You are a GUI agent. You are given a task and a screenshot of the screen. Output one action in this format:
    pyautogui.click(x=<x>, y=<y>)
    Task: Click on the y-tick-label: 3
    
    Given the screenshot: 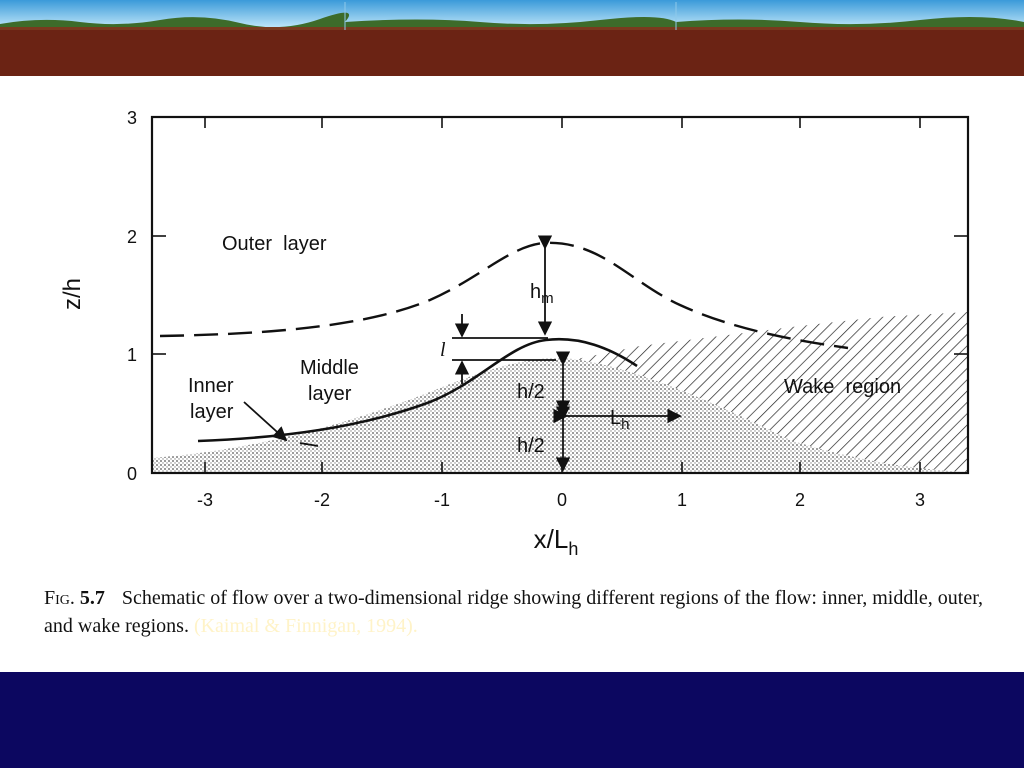 What is the action you would take?
    pyautogui.click(x=132, y=118)
    